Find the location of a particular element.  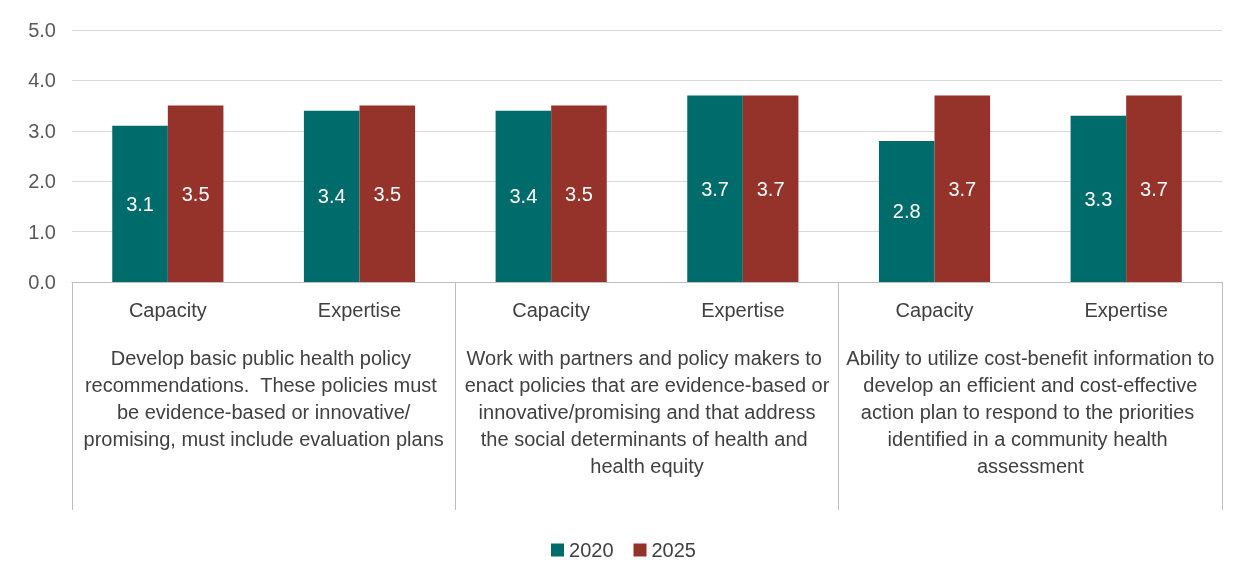

y-tick-label: 4.0 is located at coordinates (42, 80).